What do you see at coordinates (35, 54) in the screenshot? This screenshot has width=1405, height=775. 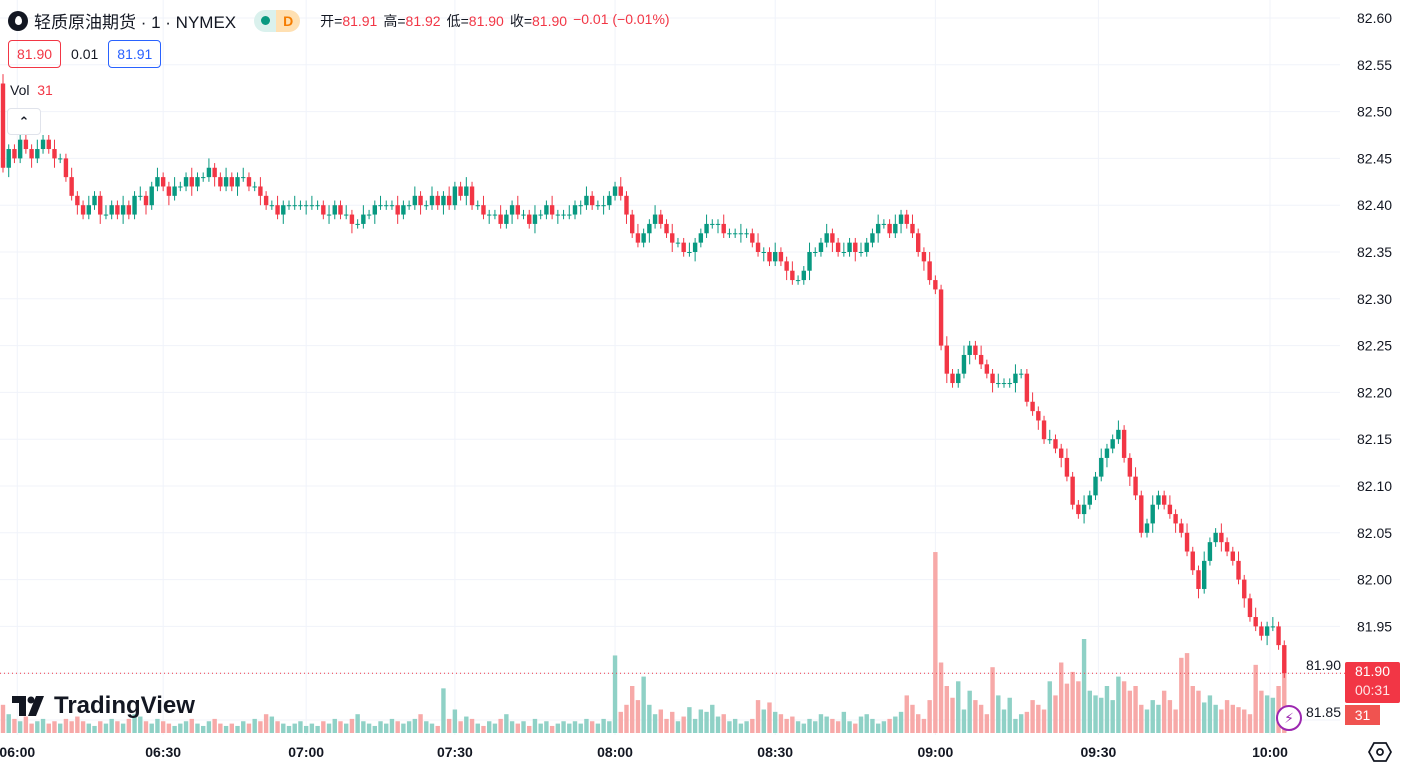 I see `sell-price-button: 81.90` at bounding box center [35, 54].